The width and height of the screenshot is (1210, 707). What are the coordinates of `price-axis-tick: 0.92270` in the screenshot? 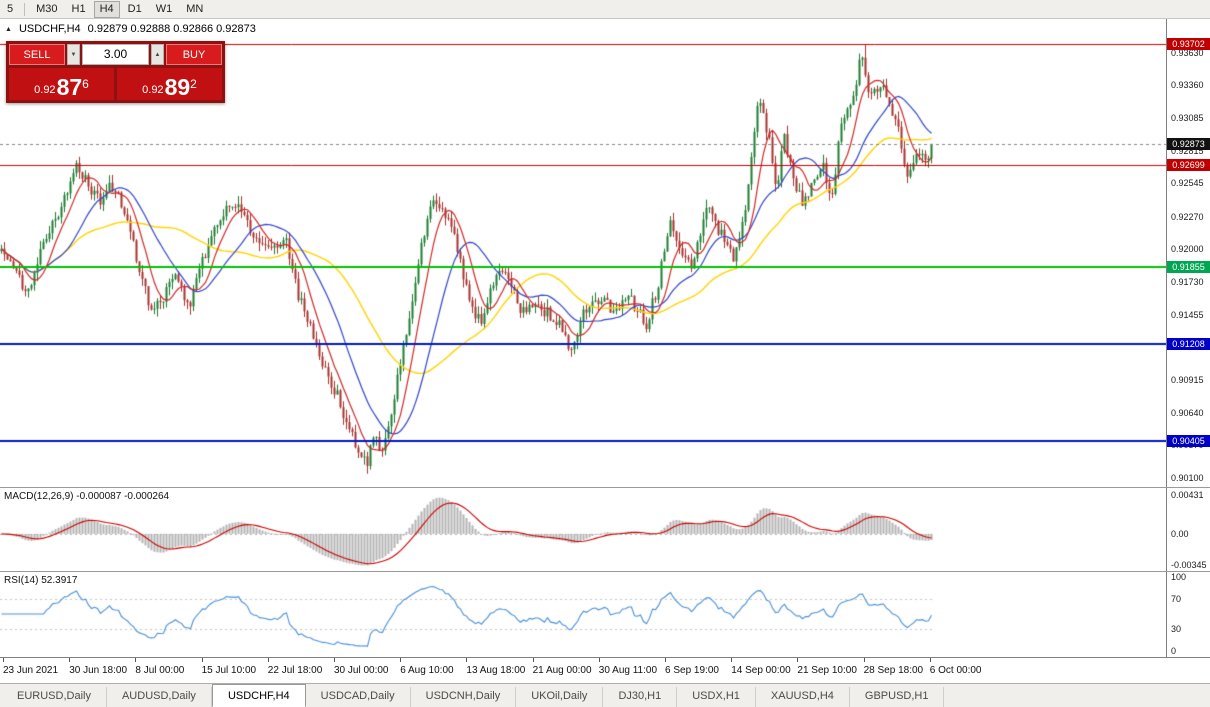 It's located at (1187, 216).